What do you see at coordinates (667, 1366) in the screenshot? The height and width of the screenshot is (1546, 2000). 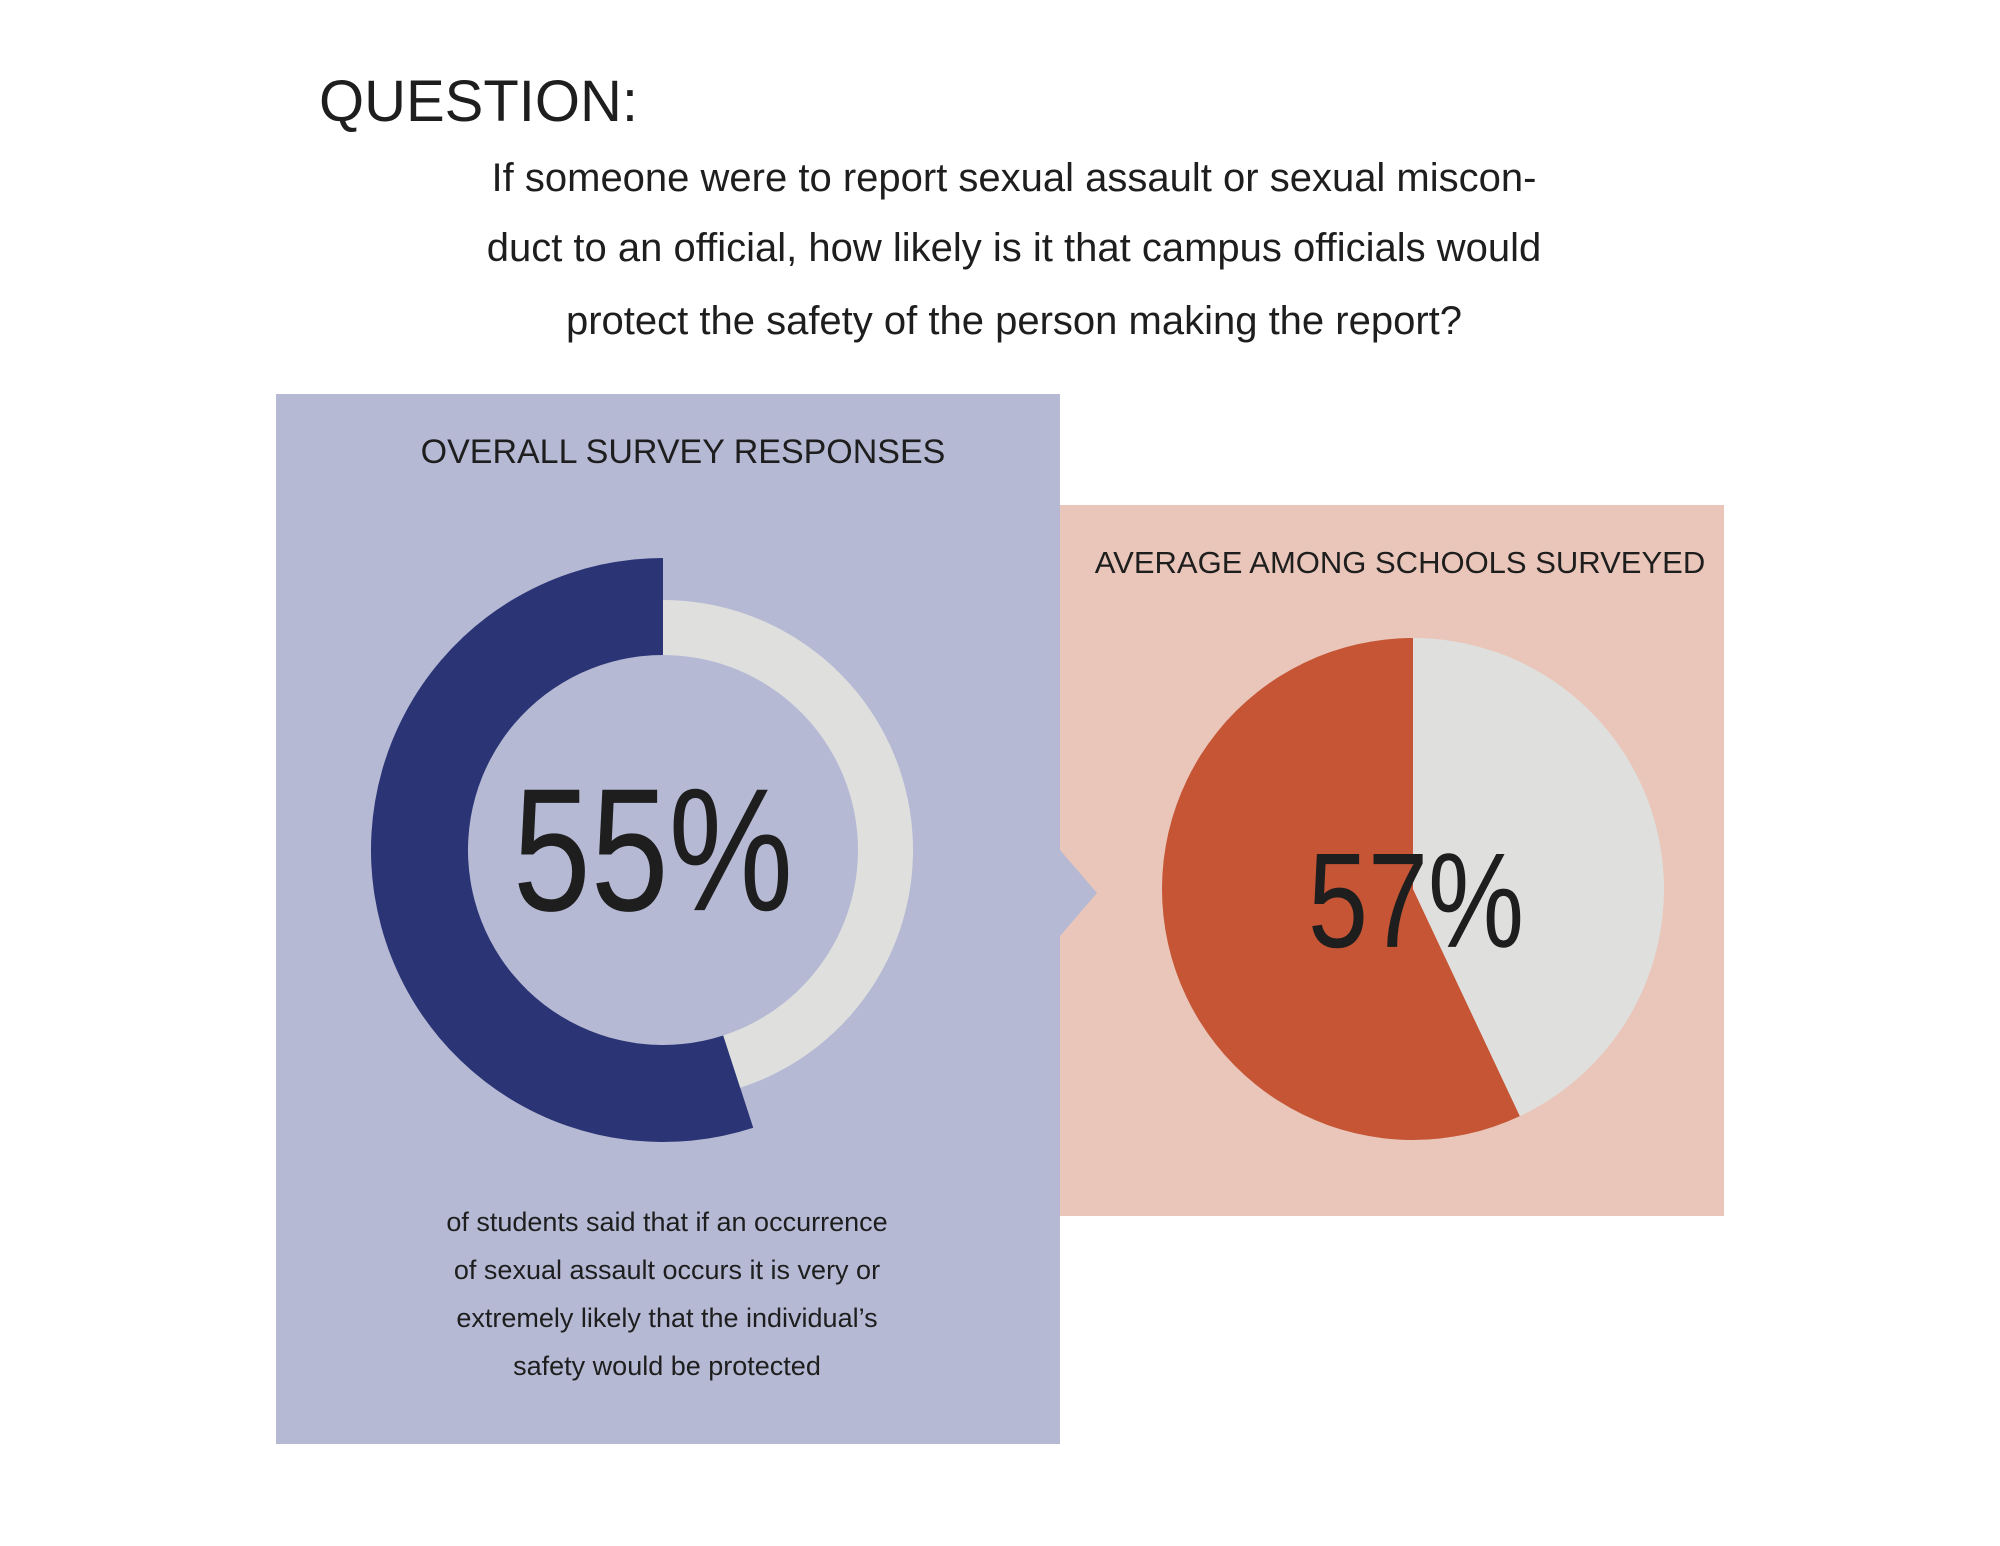 I see `caption-line: safety would be protected` at bounding box center [667, 1366].